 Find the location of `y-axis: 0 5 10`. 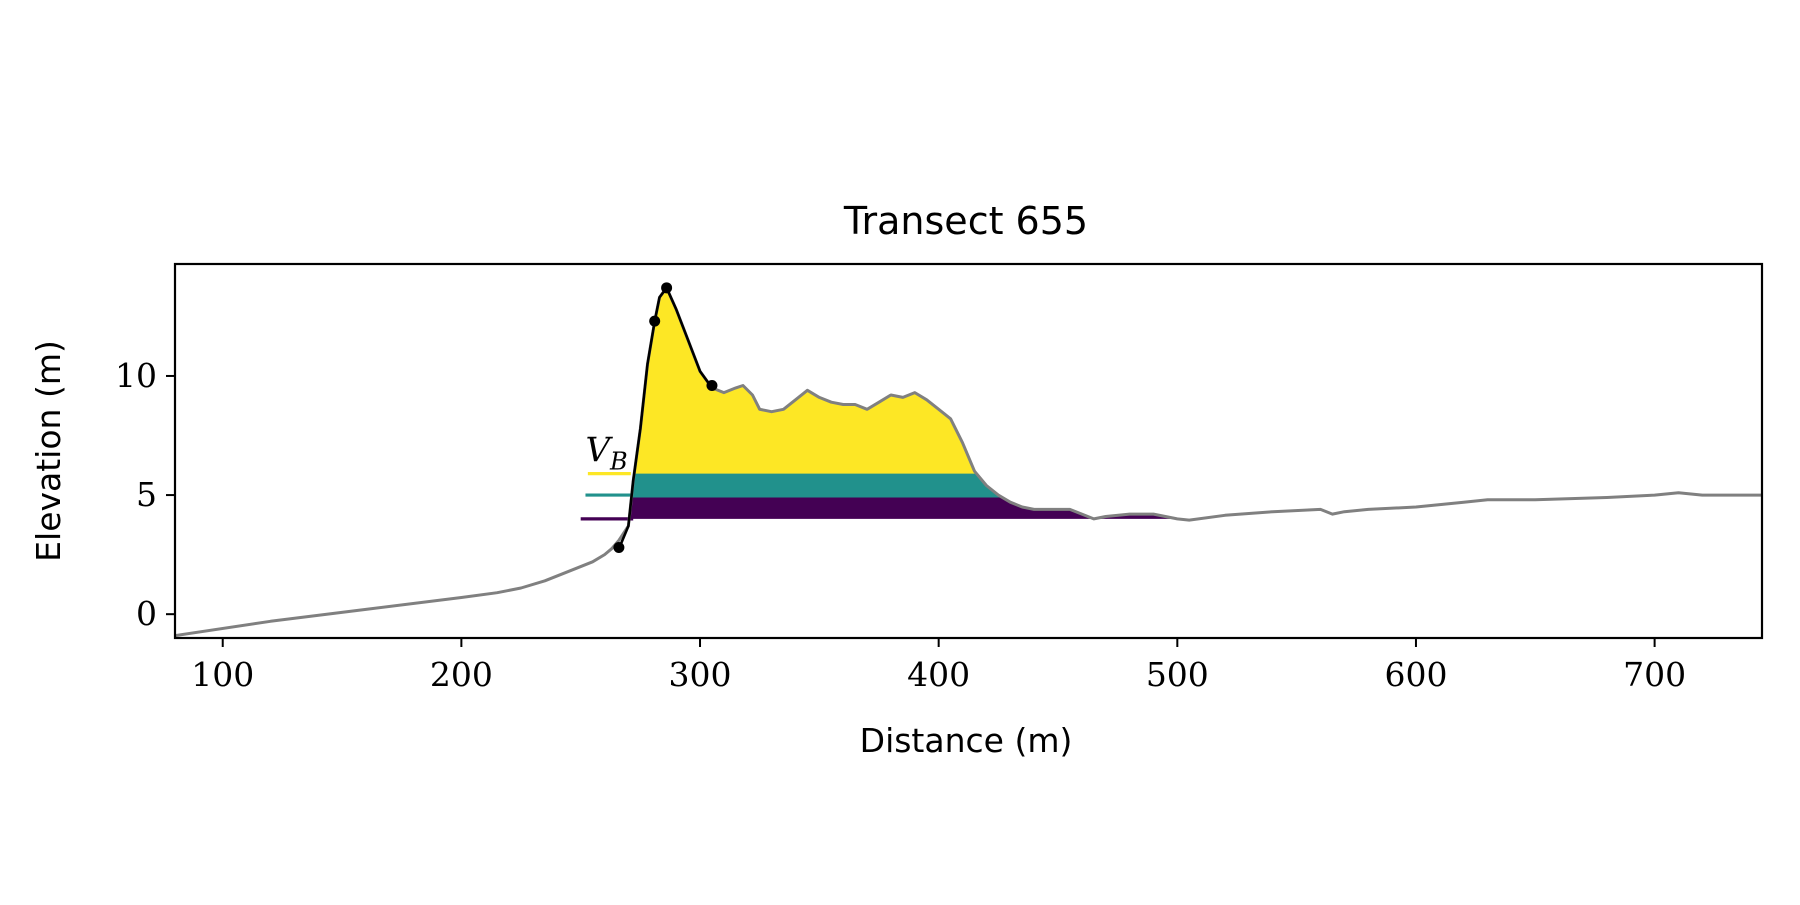

y-axis: 0 5 10 is located at coordinates (145, 494).